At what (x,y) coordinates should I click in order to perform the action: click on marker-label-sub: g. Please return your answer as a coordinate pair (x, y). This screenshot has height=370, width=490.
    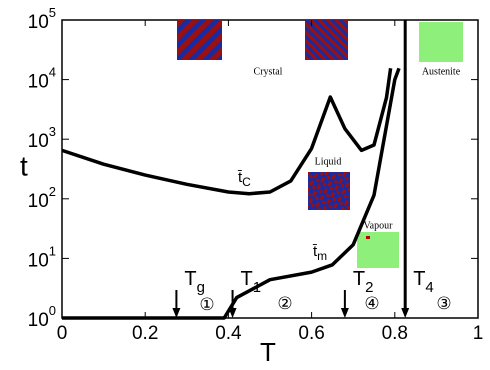
    Looking at the image, I should click on (201, 287).